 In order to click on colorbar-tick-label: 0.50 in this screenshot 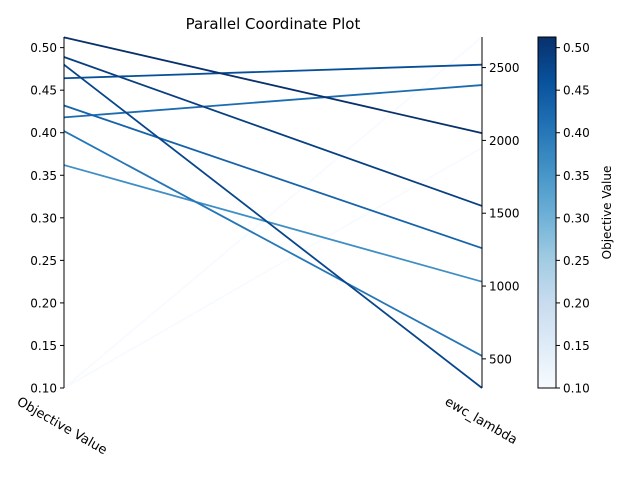, I will do `click(576, 48)`.